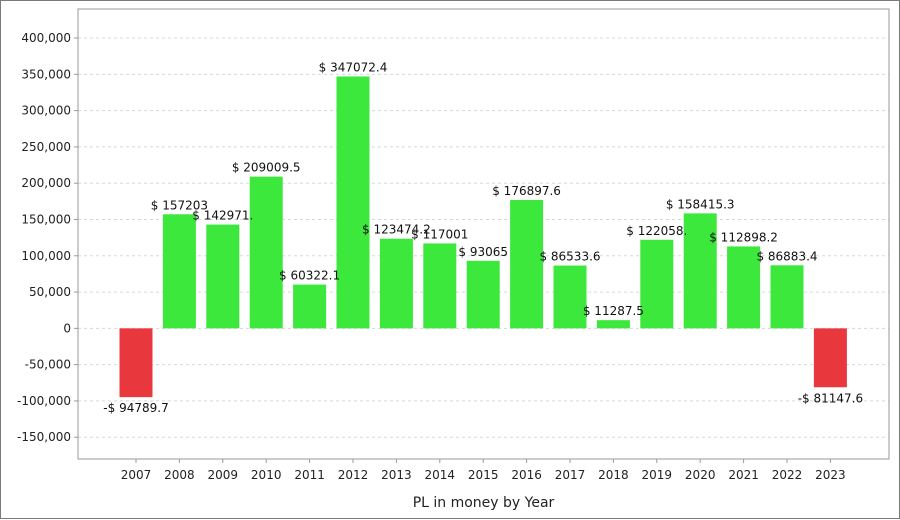  Describe the element at coordinates (46, 256) in the screenshot. I see `y-tick-label: 100,000` at that location.